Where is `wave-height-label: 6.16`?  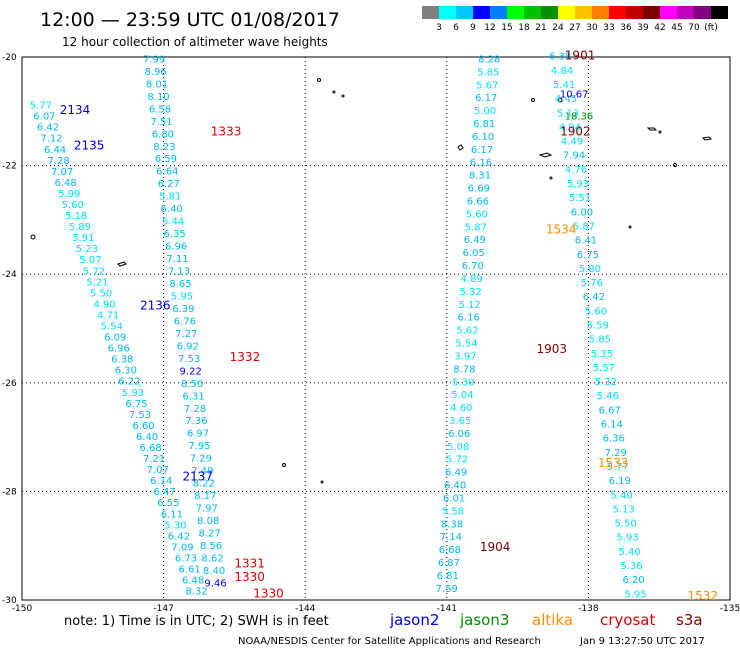 wave-height-label: 6.16 is located at coordinates (468, 318).